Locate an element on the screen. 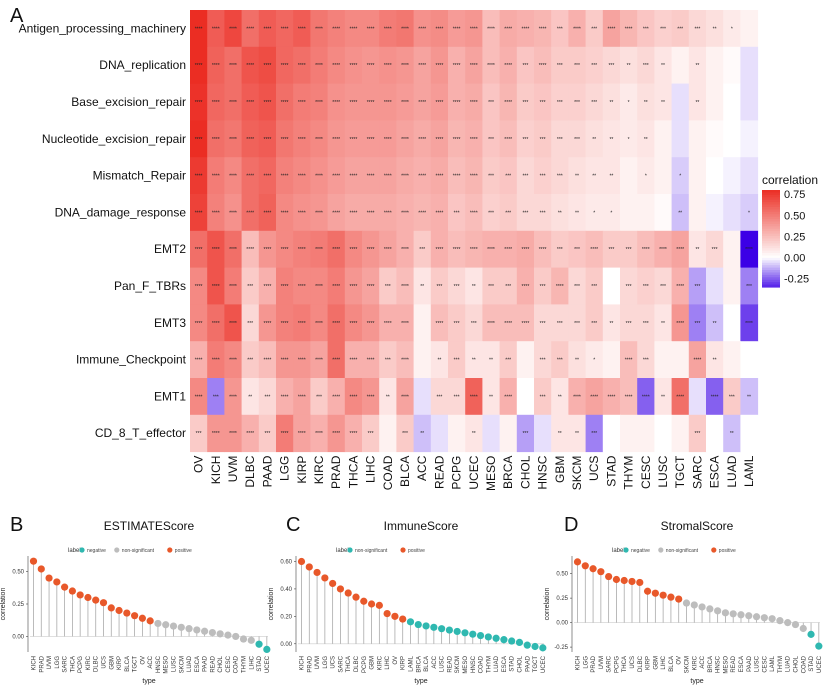 The image size is (824, 688). legend-marker is located at coordinates (170, 550).